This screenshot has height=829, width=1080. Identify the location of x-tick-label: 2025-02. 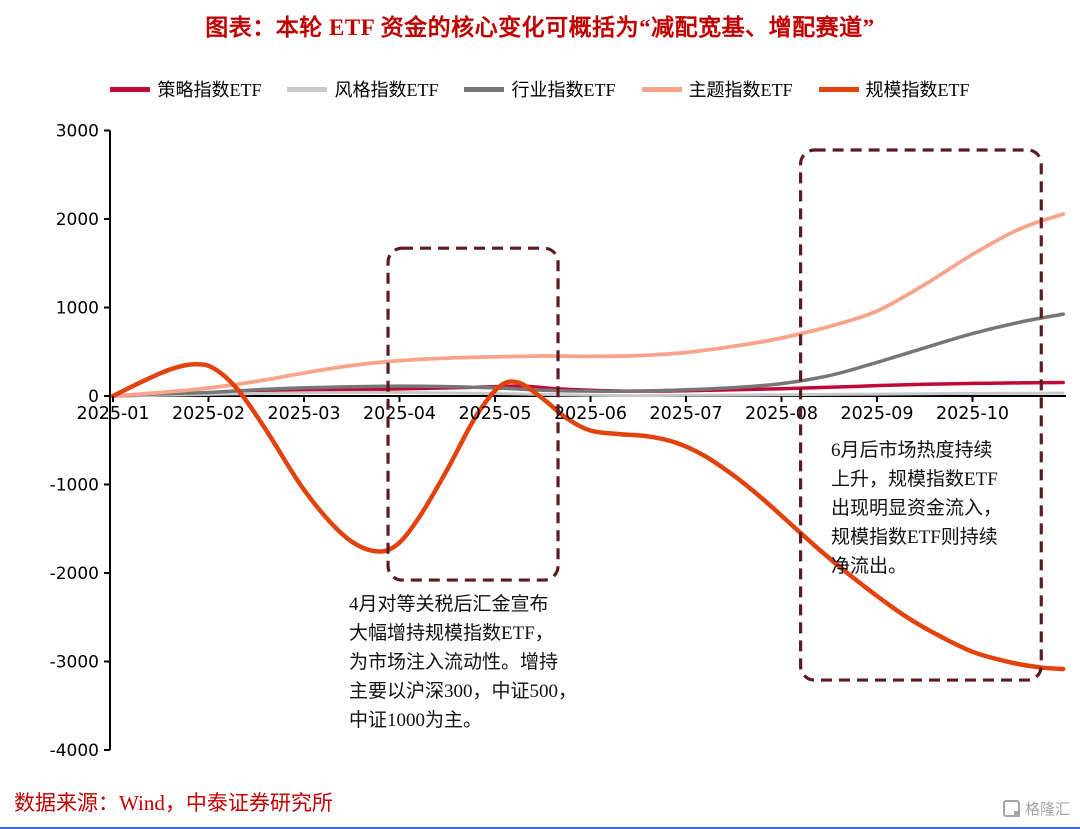
(208, 414).